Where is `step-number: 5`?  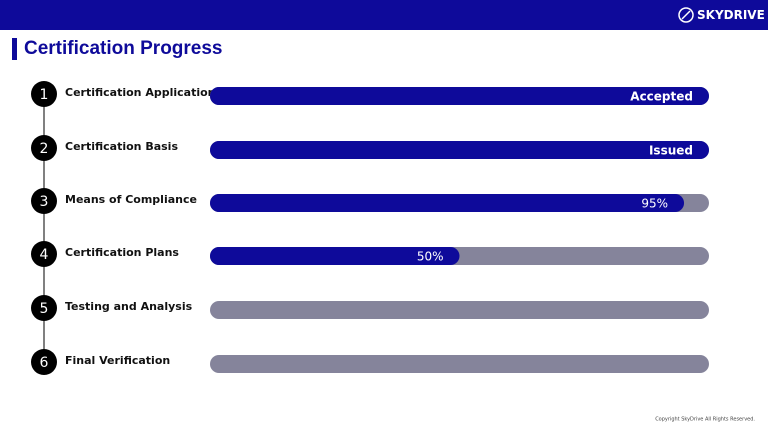
step-number: 5 is located at coordinates (44, 309).